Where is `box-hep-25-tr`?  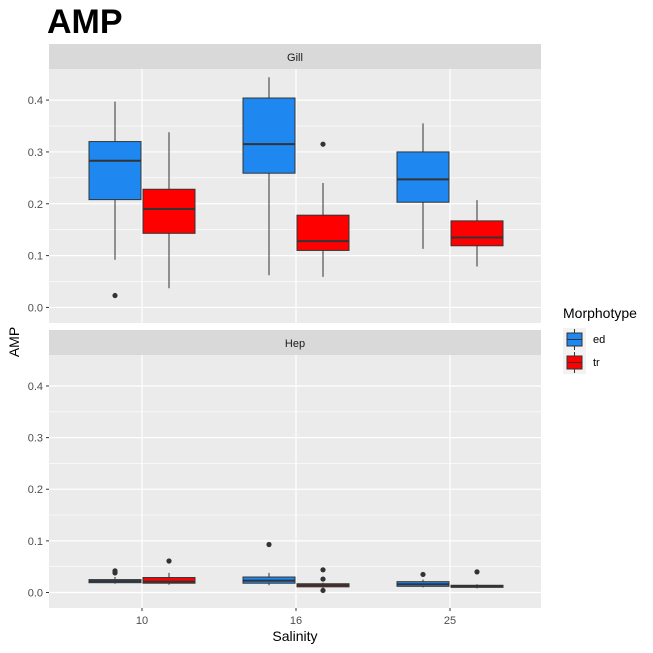
box-hep-25-tr is located at coordinates (477, 579).